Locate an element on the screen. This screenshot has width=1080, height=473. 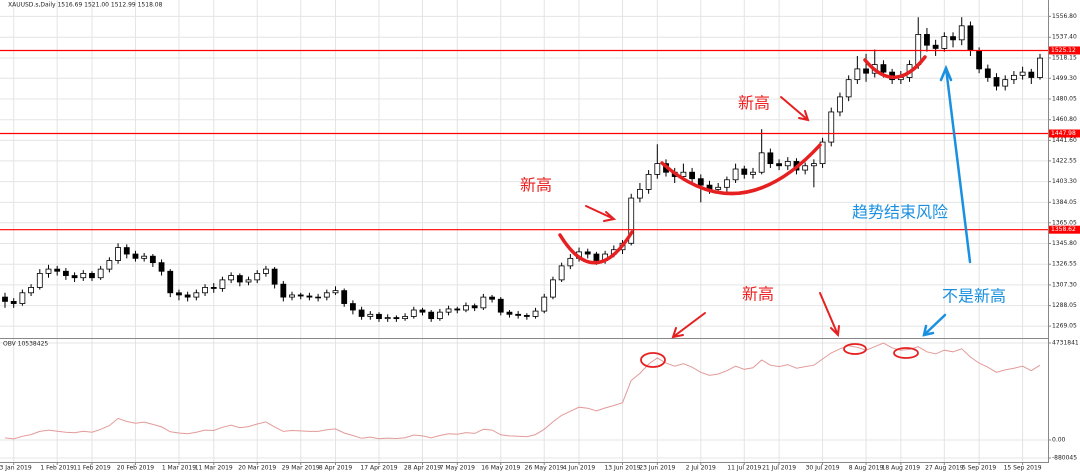
y-tick-label: 1345.80 is located at coordinates (1064, 243).